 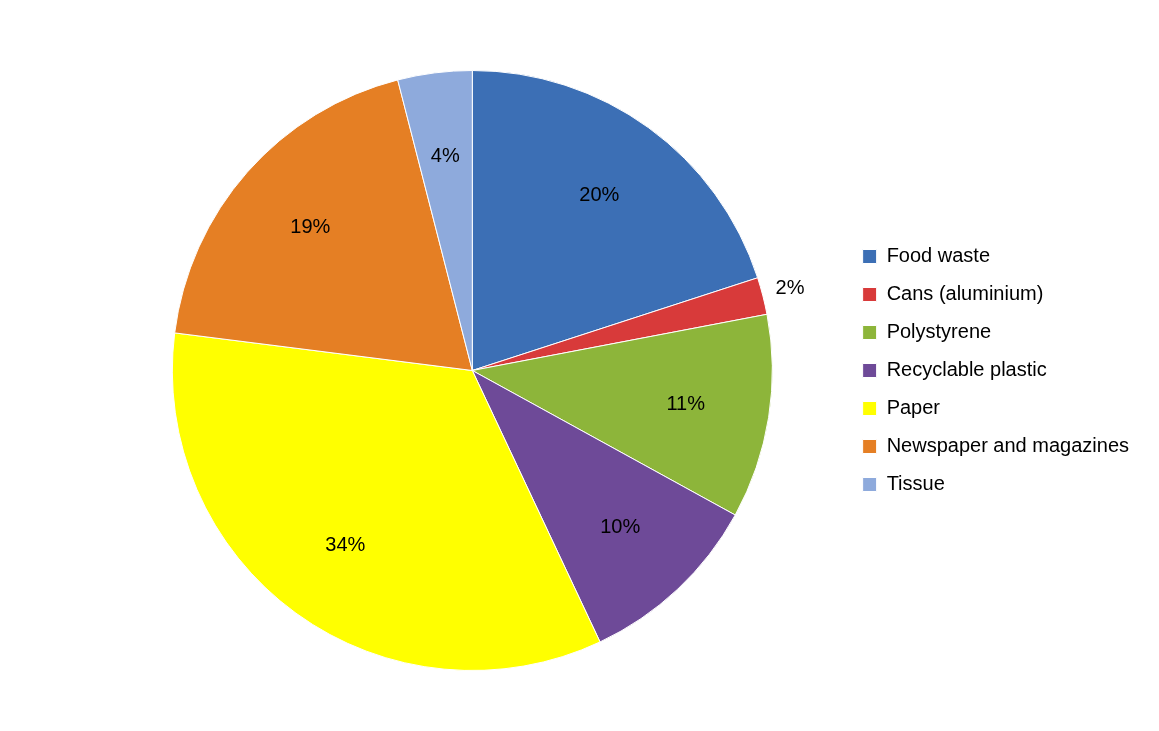 What do you see at coordinates (913, 407) in the screenshot?
I see `legend-label: Paper` at bounding box center [913, 407].